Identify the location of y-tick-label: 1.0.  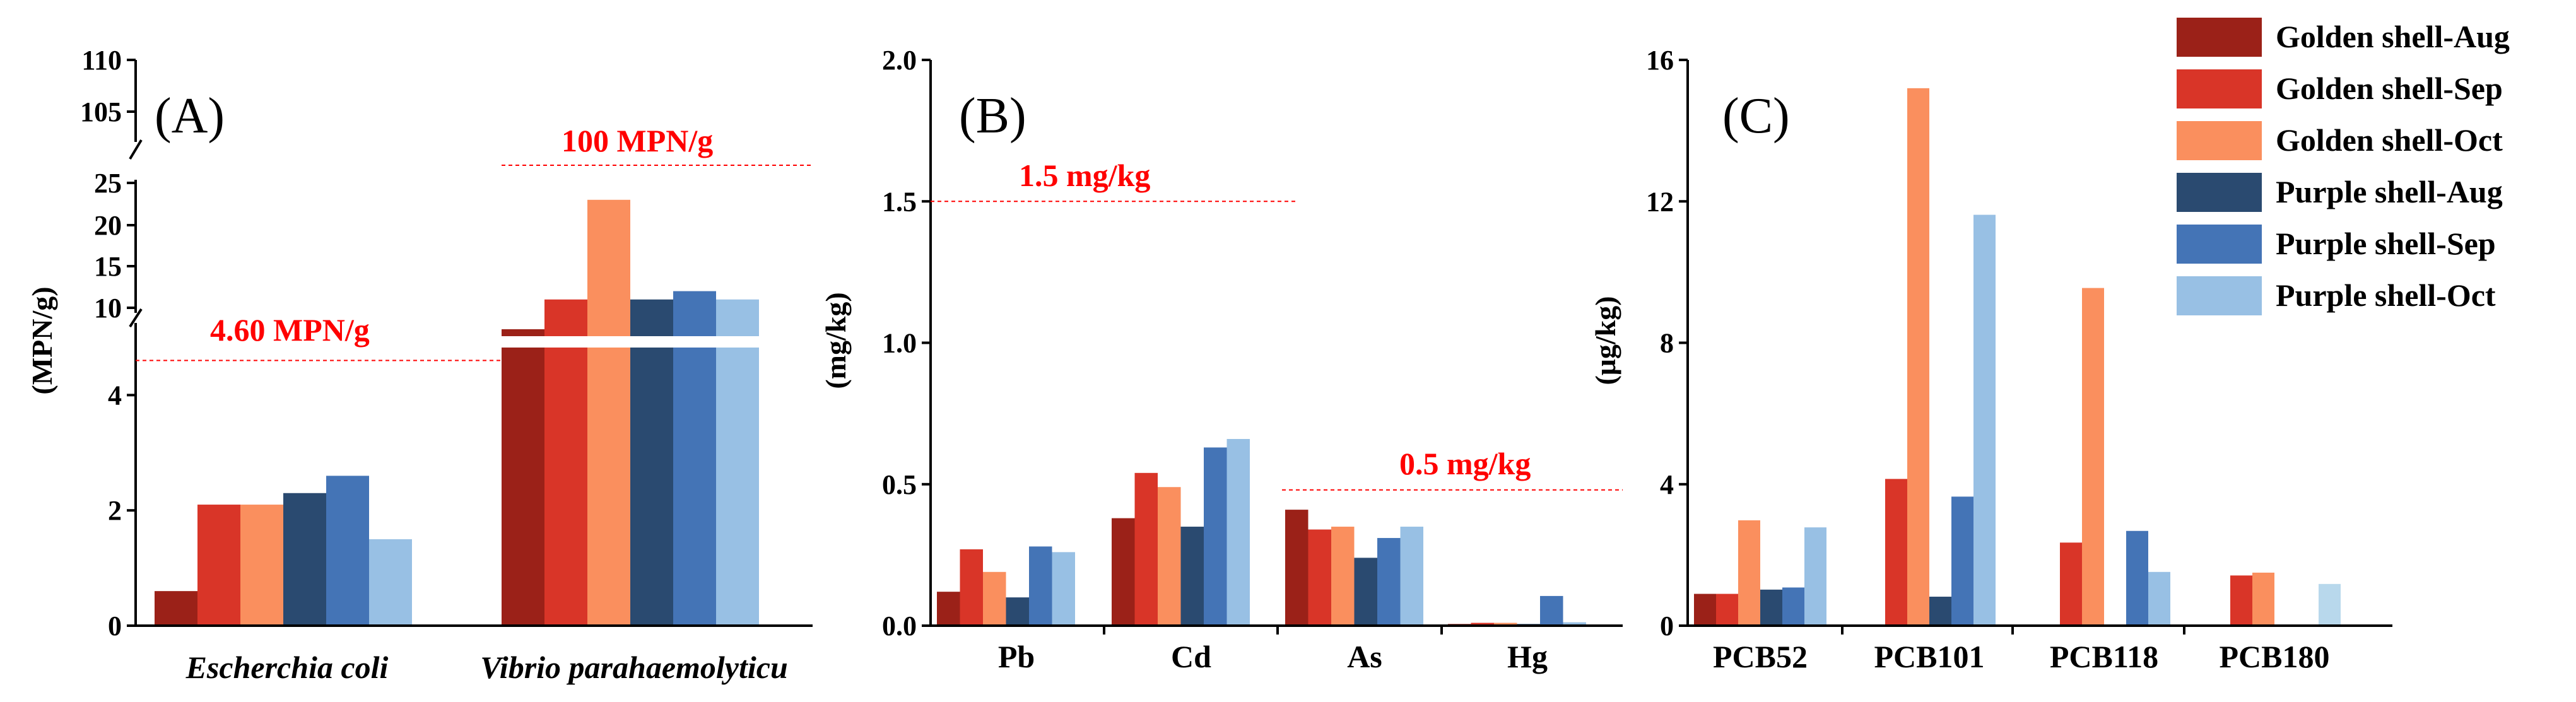
(899, 343).